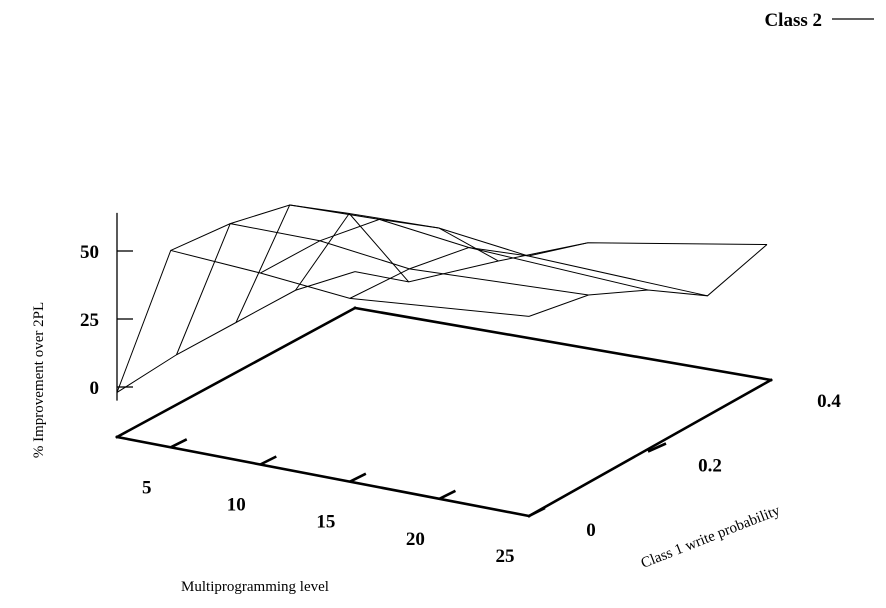 This screenshot has height=608, width=886. What do you see at coordinates (325, 522) in the screenshot?
I see `x-tick-label: 15` at bounding box center [325, 522].